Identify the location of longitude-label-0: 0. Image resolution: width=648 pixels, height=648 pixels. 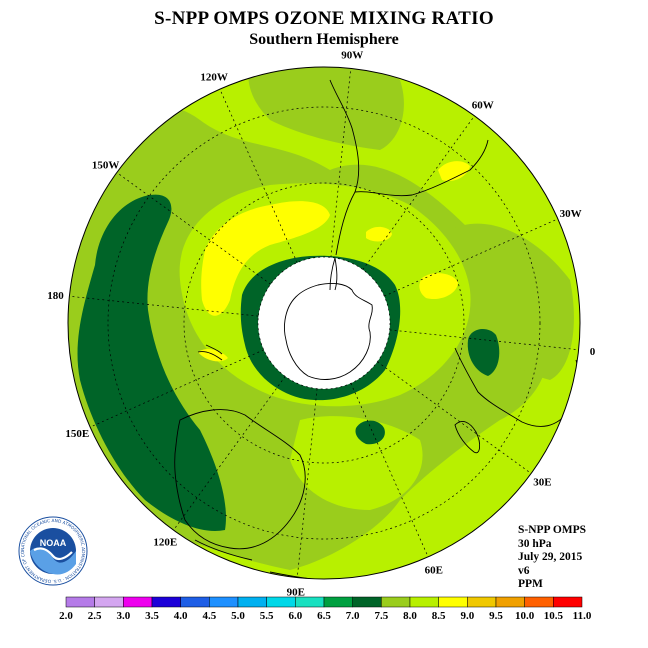
(593, 352).